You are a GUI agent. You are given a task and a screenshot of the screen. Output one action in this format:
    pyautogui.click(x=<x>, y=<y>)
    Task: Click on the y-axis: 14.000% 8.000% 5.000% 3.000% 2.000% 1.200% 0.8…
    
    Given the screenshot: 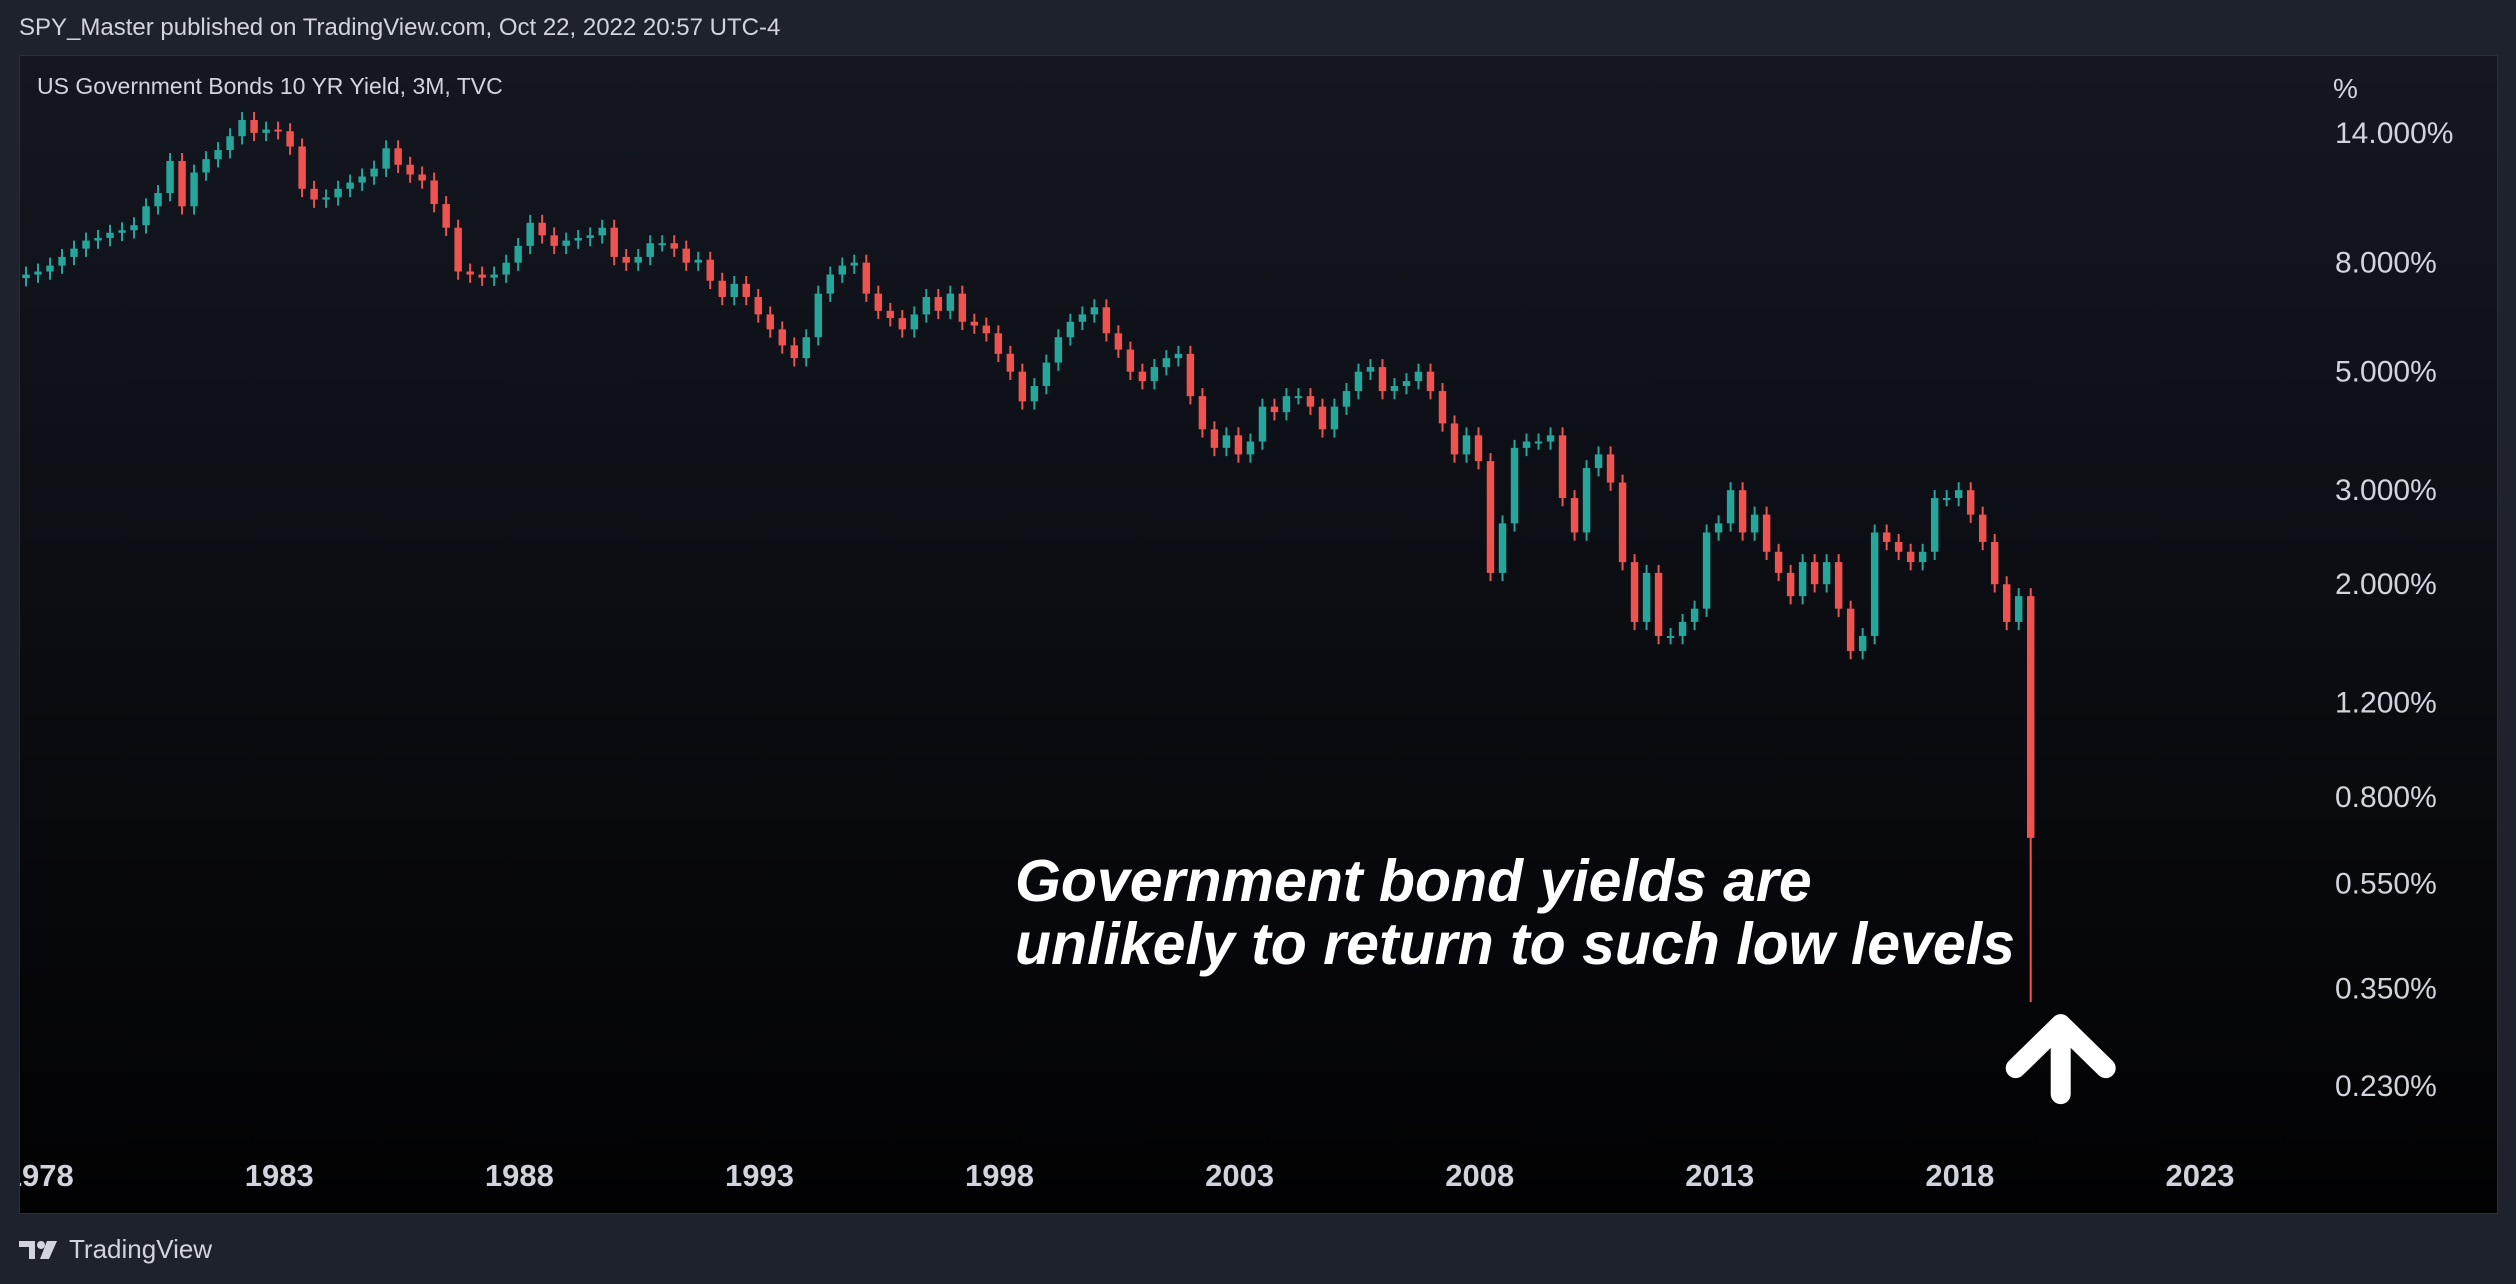 What is the action you would take?
    pyautogui.click(x=2394, y=610)
    